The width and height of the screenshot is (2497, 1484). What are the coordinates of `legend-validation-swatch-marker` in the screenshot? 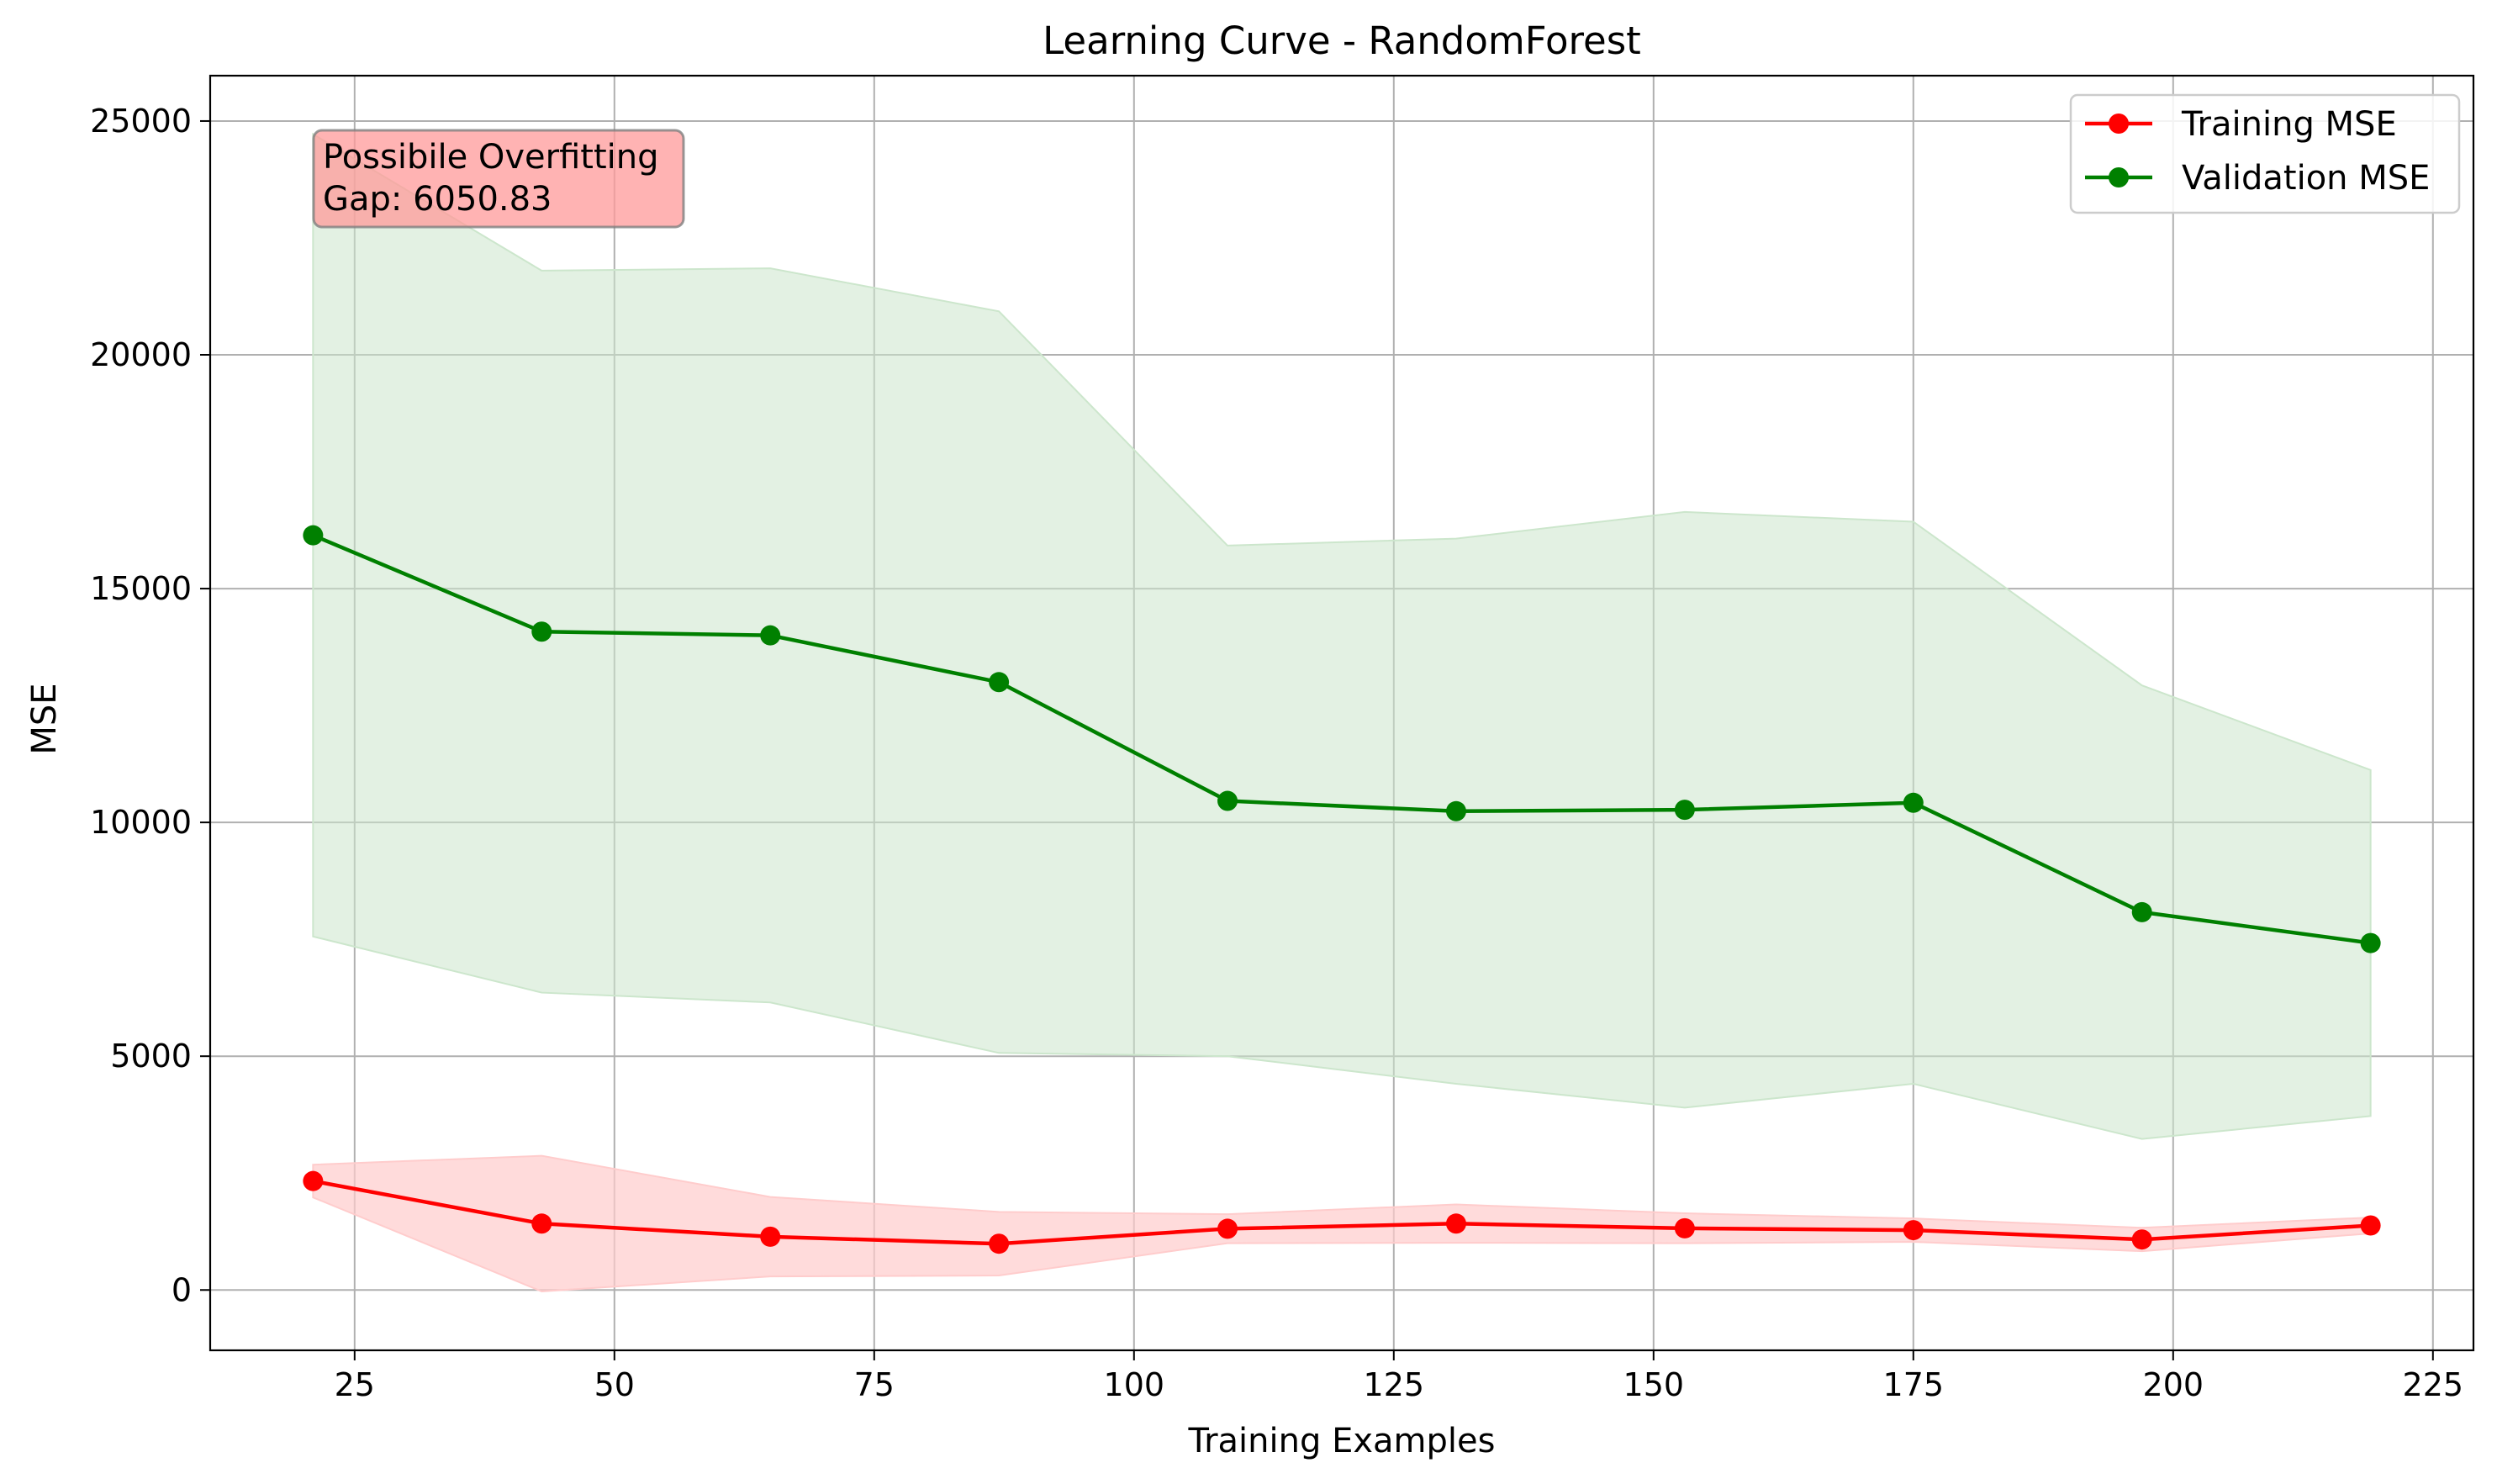 It's located at (2119, 177).